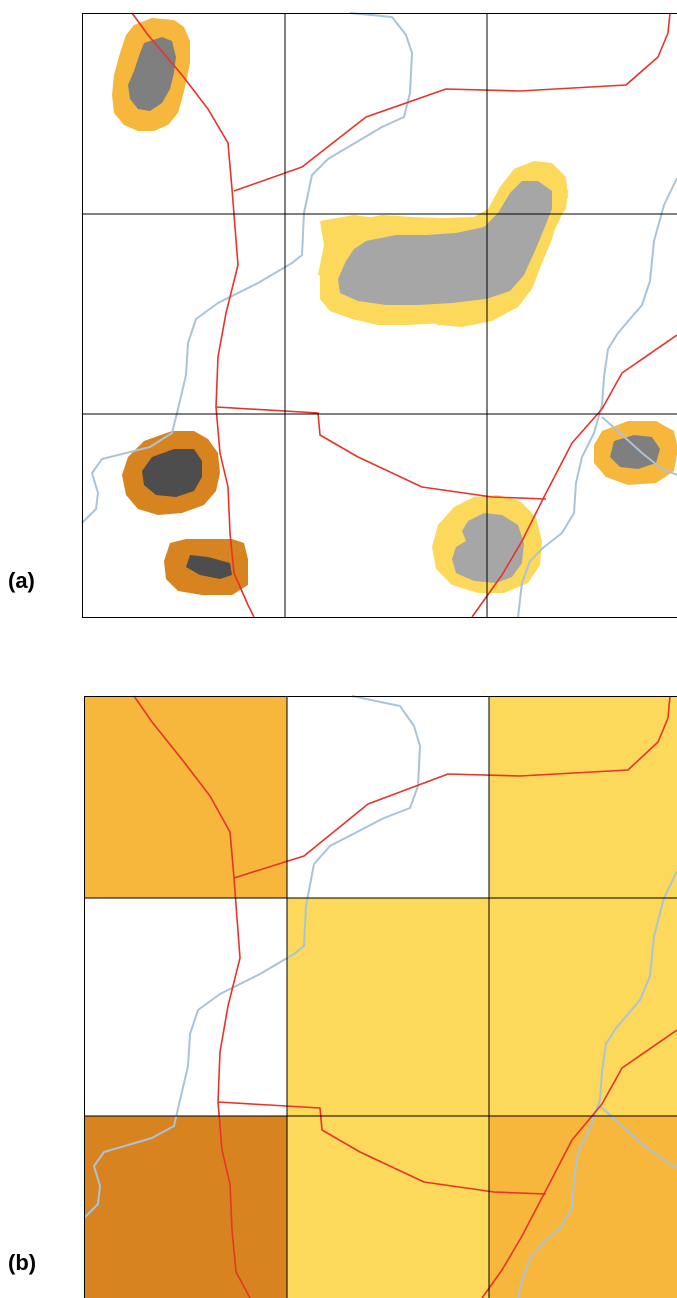  I want to click on grid-cell-dark, so click(185, 1207).